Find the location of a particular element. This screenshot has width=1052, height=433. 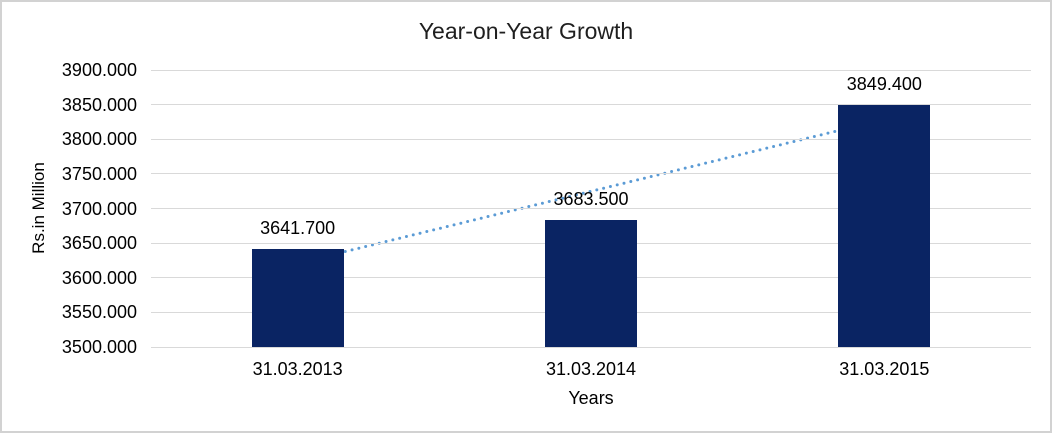

bar-31.03.2014 is located at coordinates (591, 283).